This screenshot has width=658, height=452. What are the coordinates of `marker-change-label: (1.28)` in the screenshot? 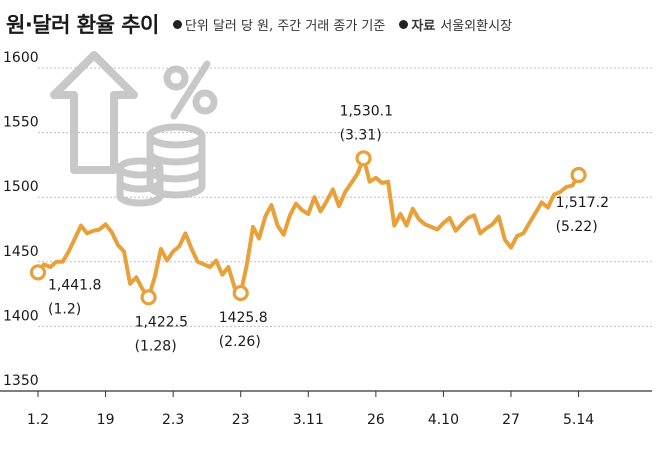 It's located at (156, 346).